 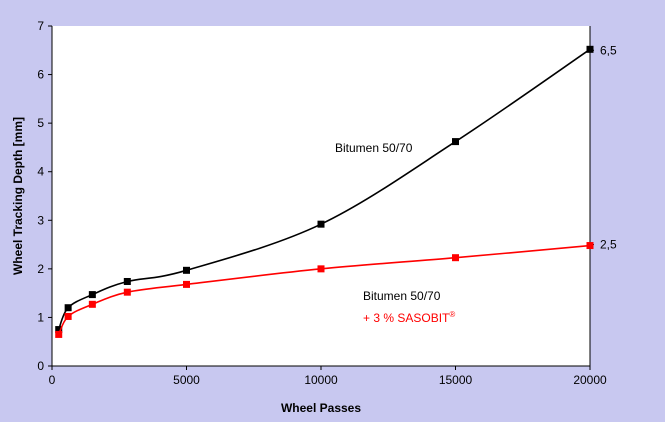 What do you see at coordinates (456, 380) in the screenshot?
I see `x-tick-label: 15000` at bounding box center [456, 380].